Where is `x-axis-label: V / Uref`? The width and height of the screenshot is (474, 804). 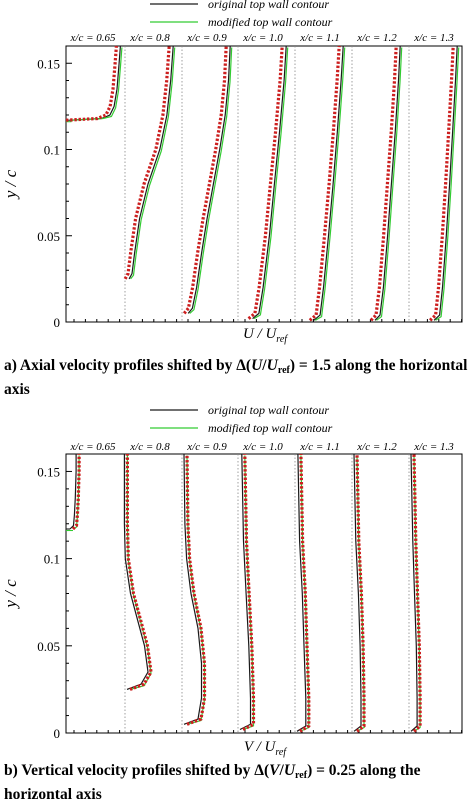
x-axis-label: V / Uref is located at coordinates (265, 748).